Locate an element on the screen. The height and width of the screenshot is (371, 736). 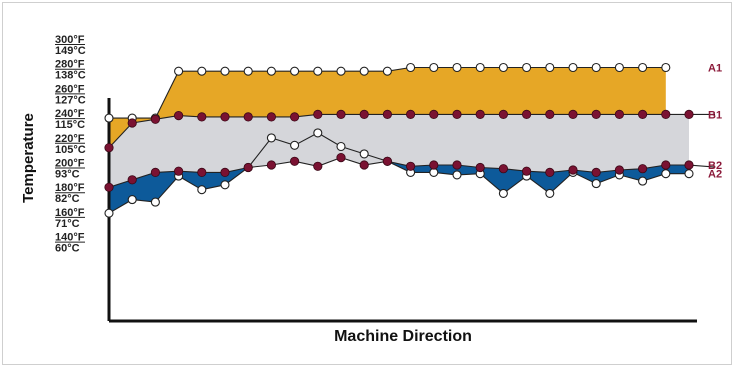
y-tick-label-f: 140°F is located at coordinates (70, 238).